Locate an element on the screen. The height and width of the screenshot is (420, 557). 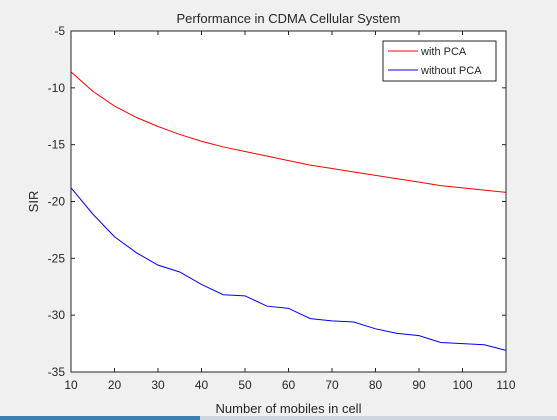
x-tick-label: 30 is located at coordinates (158, 385).